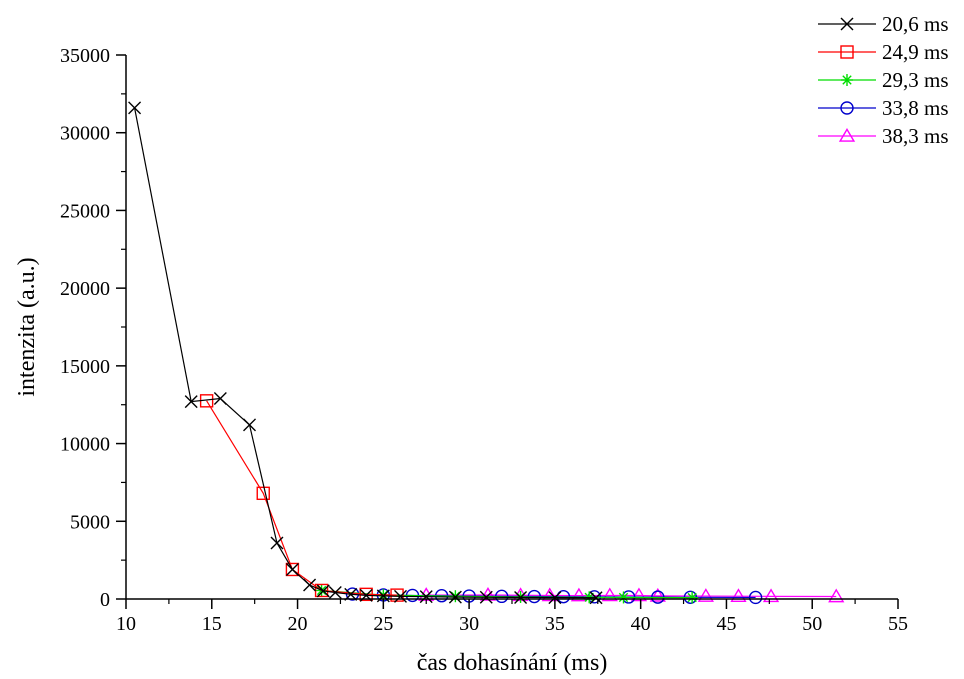 The height and width of the screenshot is (679, 964). I want to click on y-tick-label: 10000, so click(85, 445).